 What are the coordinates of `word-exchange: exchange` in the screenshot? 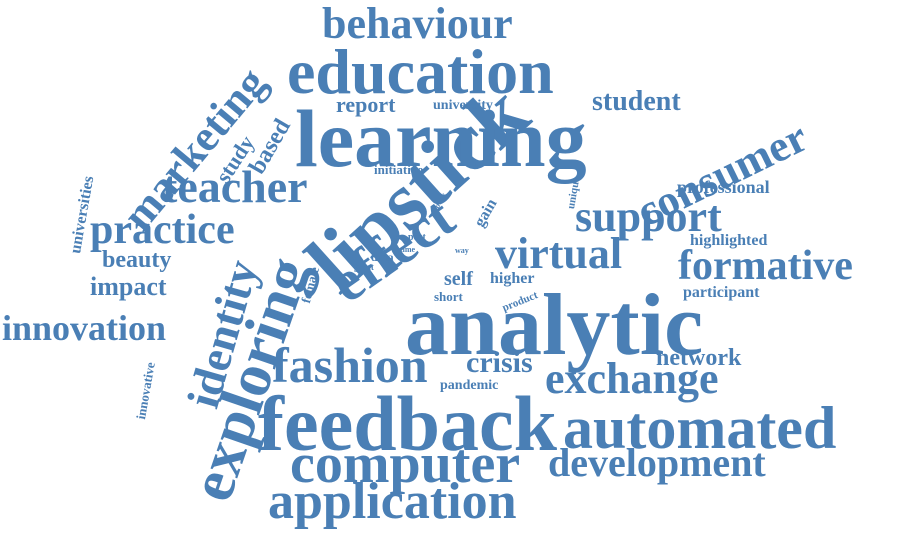 It's located at (632, 378).